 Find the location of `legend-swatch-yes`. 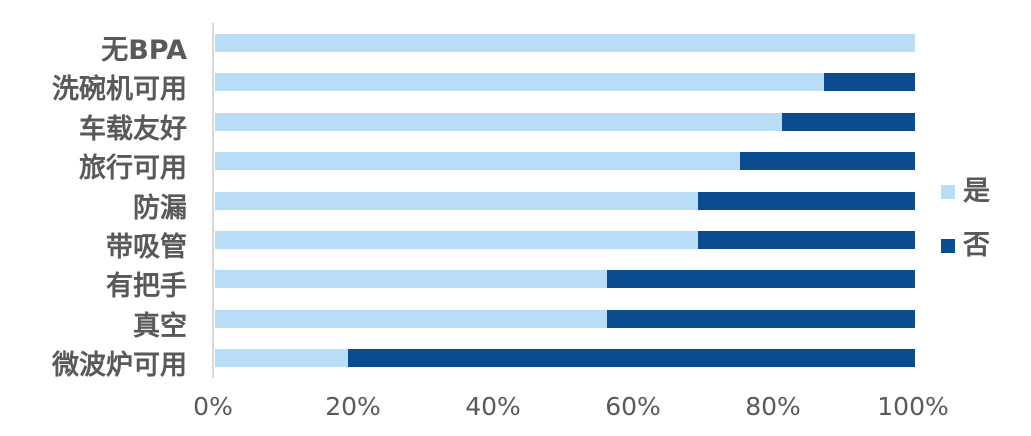

legend-swatch-yes is located at coordinates (948, 192).